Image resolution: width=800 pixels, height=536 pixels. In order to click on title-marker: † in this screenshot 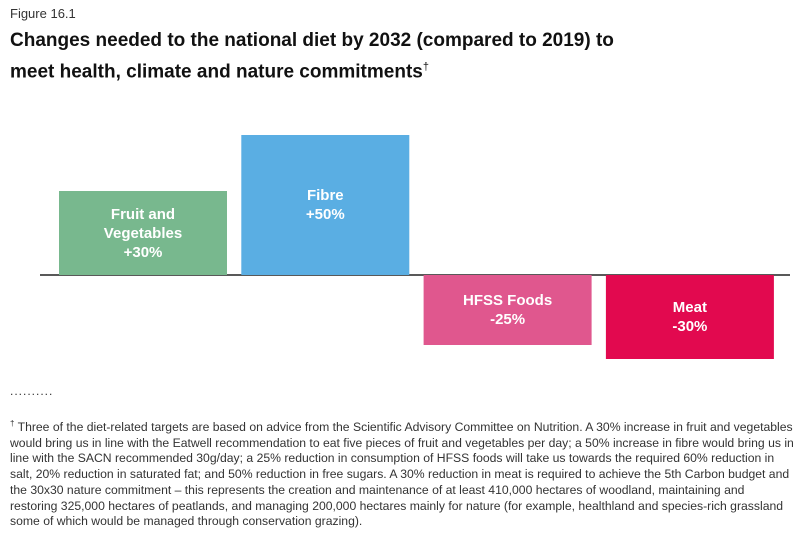, I will do `click(425, 67)`.